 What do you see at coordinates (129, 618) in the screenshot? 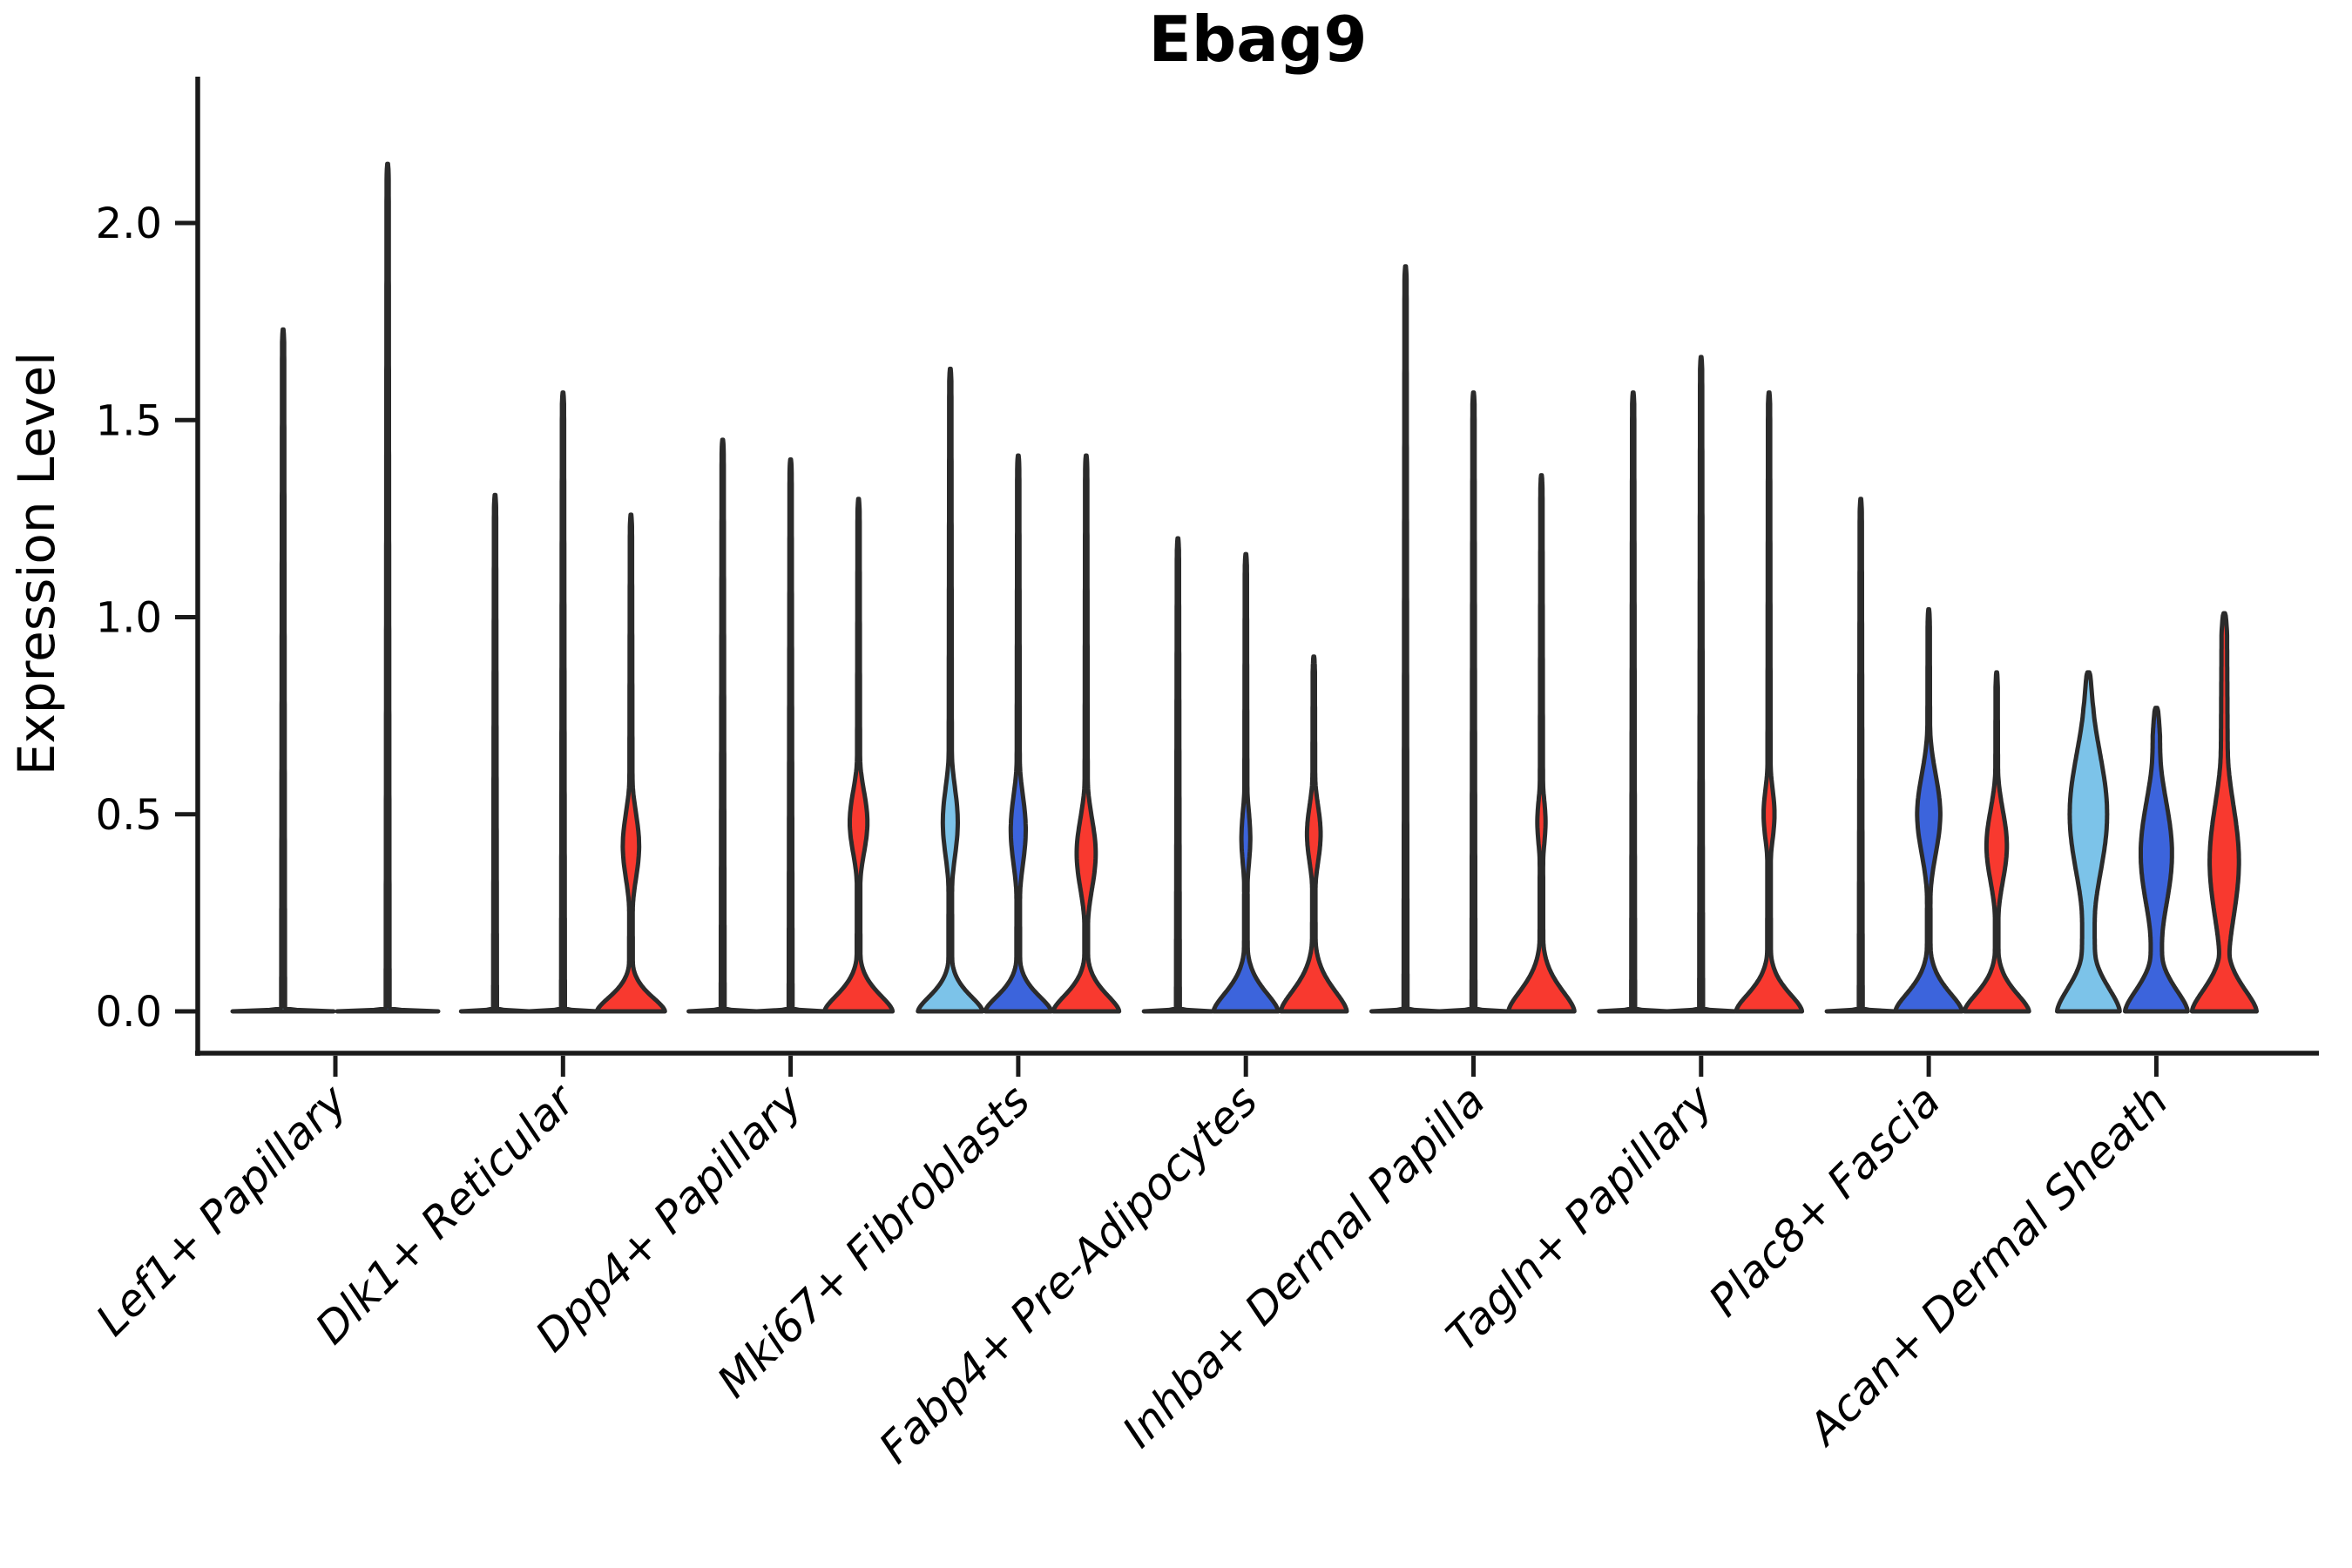
I see `y-tick-label: 1.0` at bounding box center [129, 618].